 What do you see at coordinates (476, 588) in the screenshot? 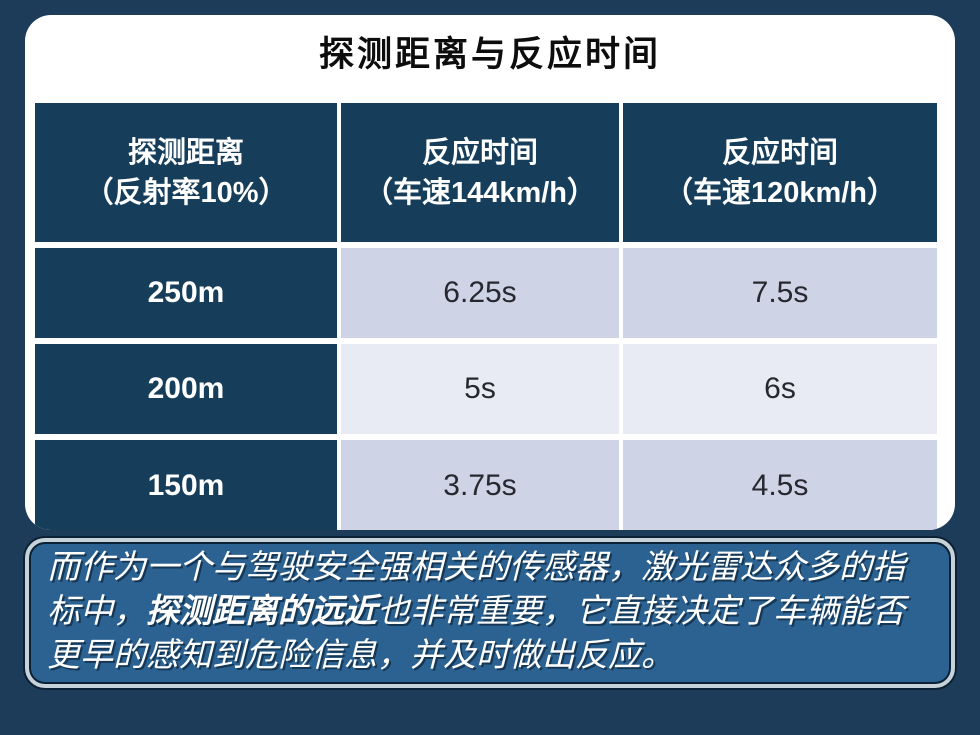
I see `note-part1: 而作为一个与驾驶安全强相关的传感器，激光雷达众多的指标中，` at bounding box center [476, 588].